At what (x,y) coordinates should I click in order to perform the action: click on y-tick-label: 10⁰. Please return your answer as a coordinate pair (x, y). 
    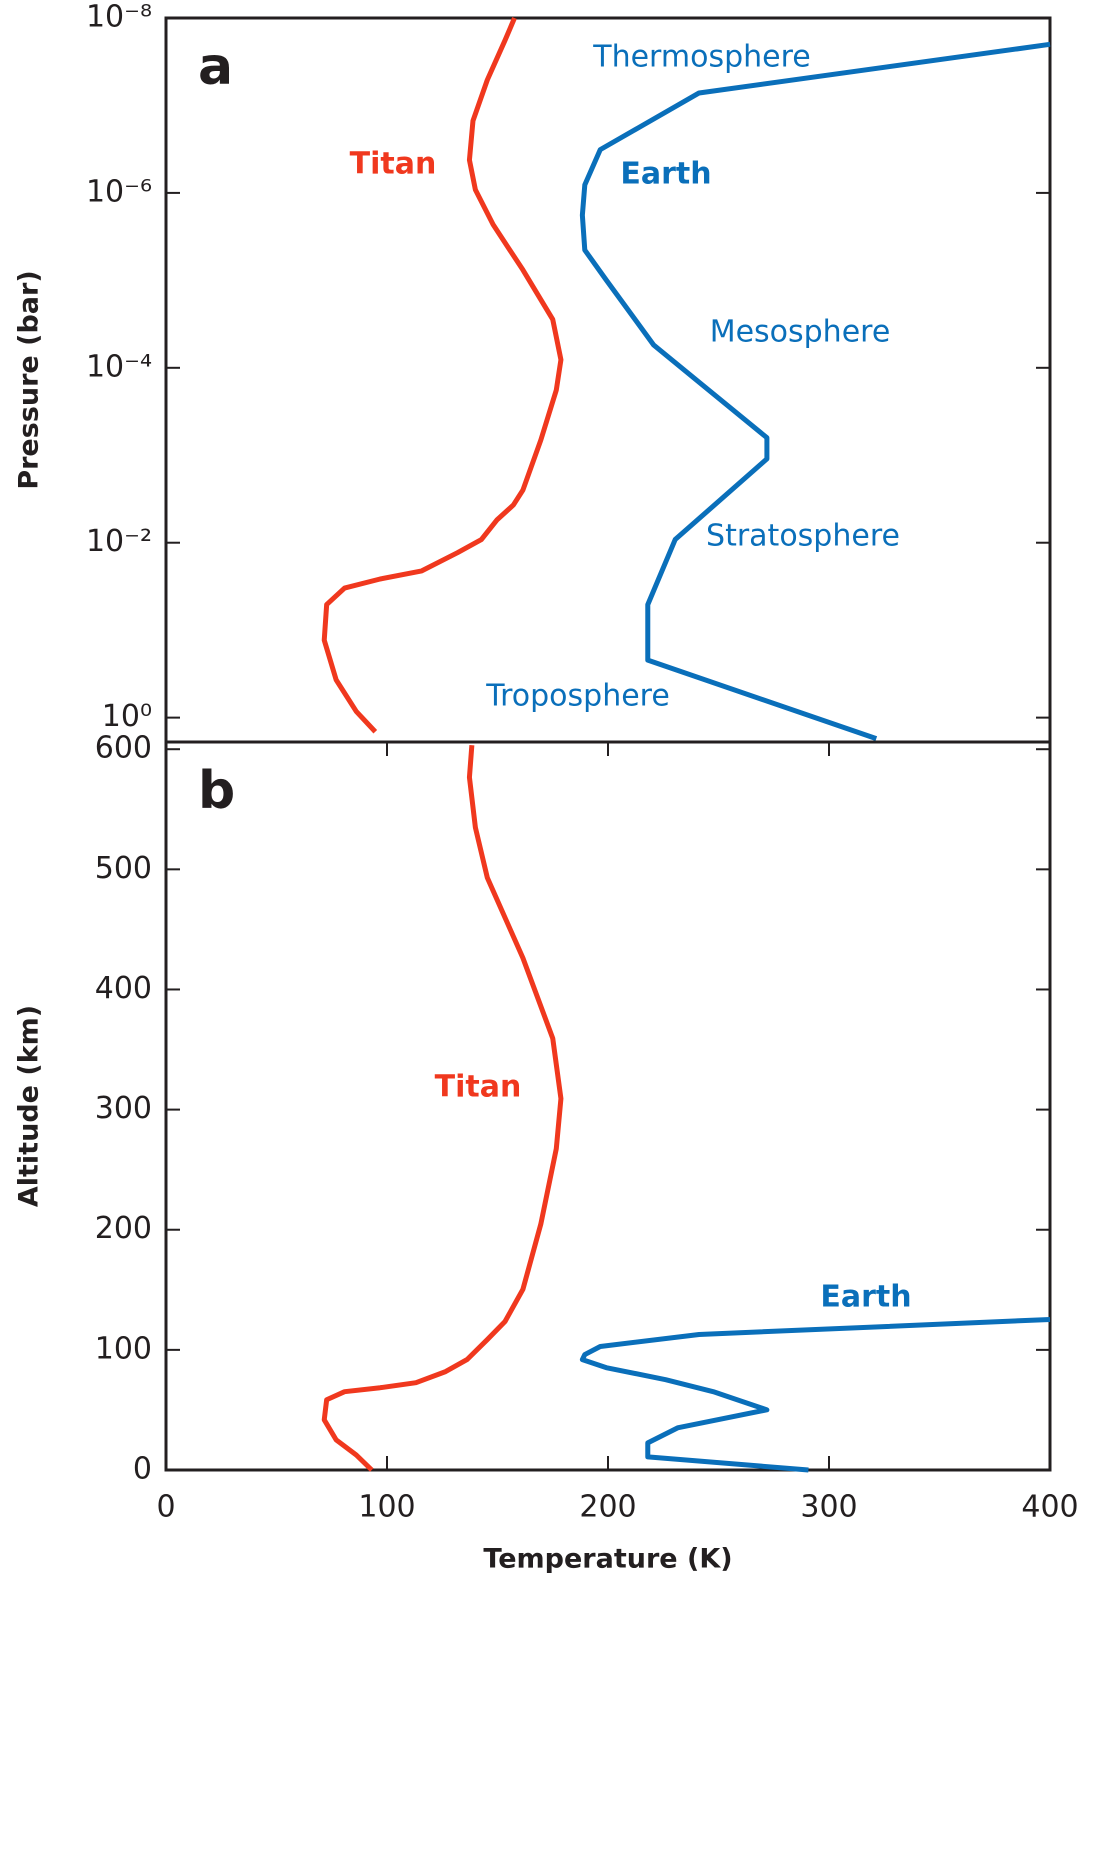
    Looking at the image, I should click on (127, 716).